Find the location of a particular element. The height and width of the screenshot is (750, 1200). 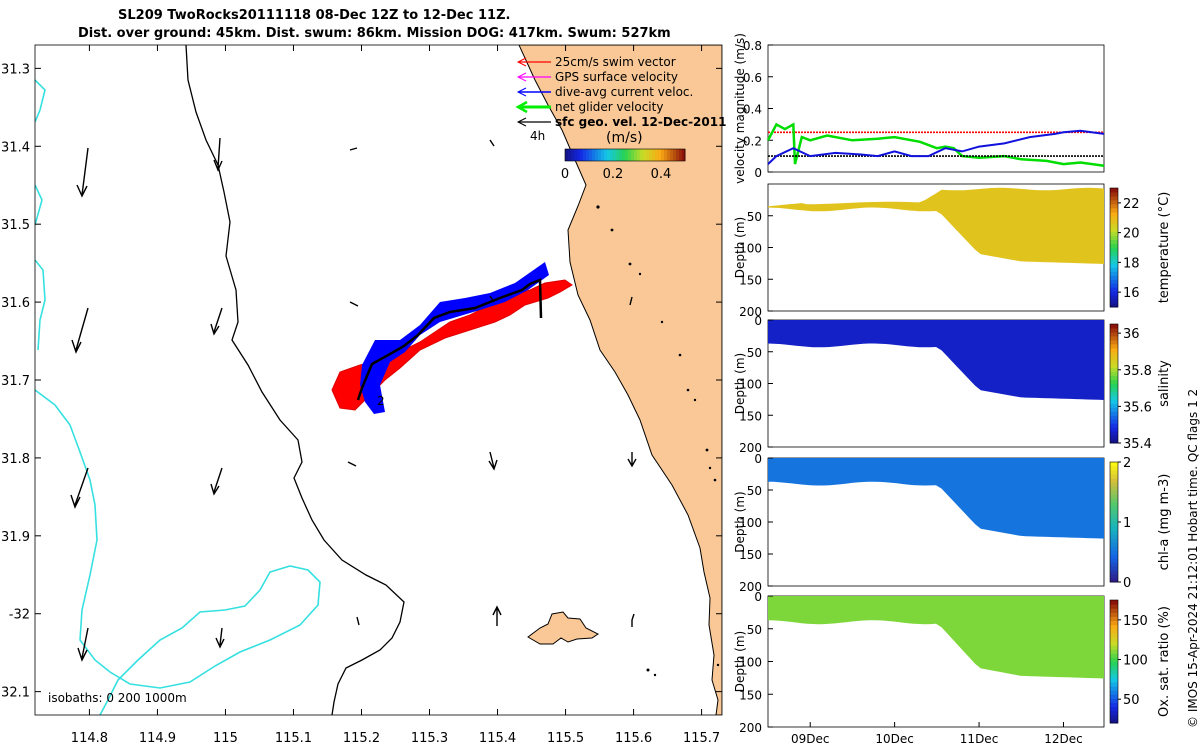

map-y-tick-label: 31.6 is located at coordinates (15, 303).